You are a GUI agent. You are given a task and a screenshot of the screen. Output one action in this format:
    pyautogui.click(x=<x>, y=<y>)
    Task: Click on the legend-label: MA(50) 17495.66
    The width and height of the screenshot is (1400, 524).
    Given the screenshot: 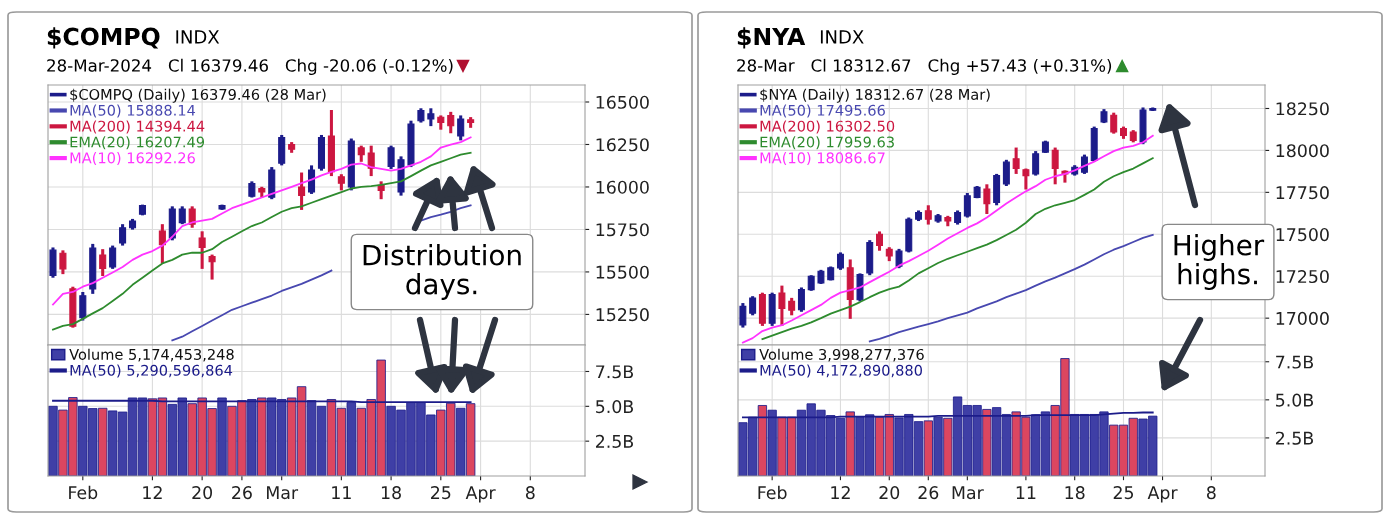 What is the action you would take?
    pyautogui.click(x=822, y=111)
    